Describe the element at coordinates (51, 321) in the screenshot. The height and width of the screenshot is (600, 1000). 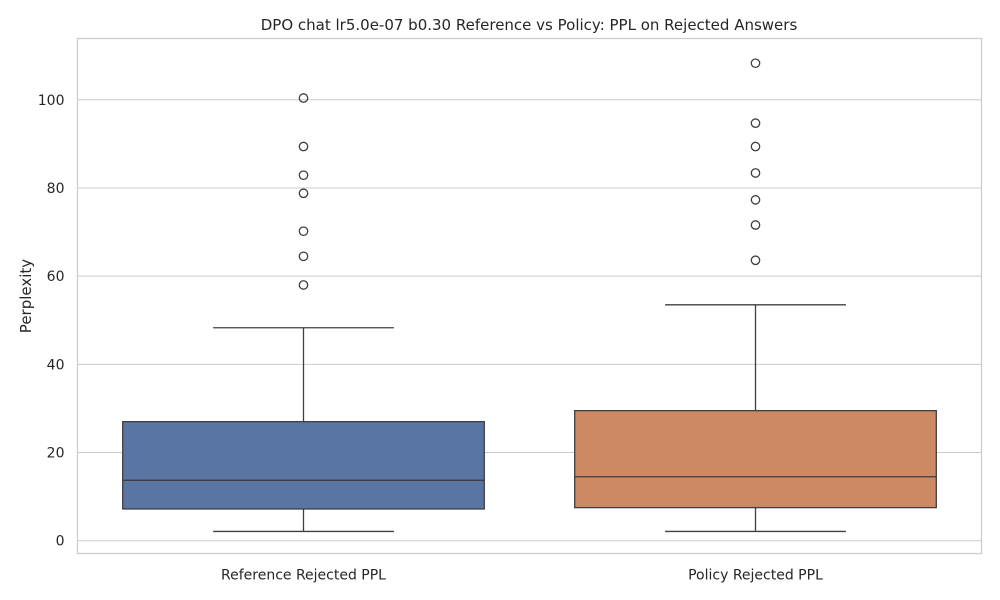
I see `y-axis-ticks: 0 20 40 60 80 100` at that location.